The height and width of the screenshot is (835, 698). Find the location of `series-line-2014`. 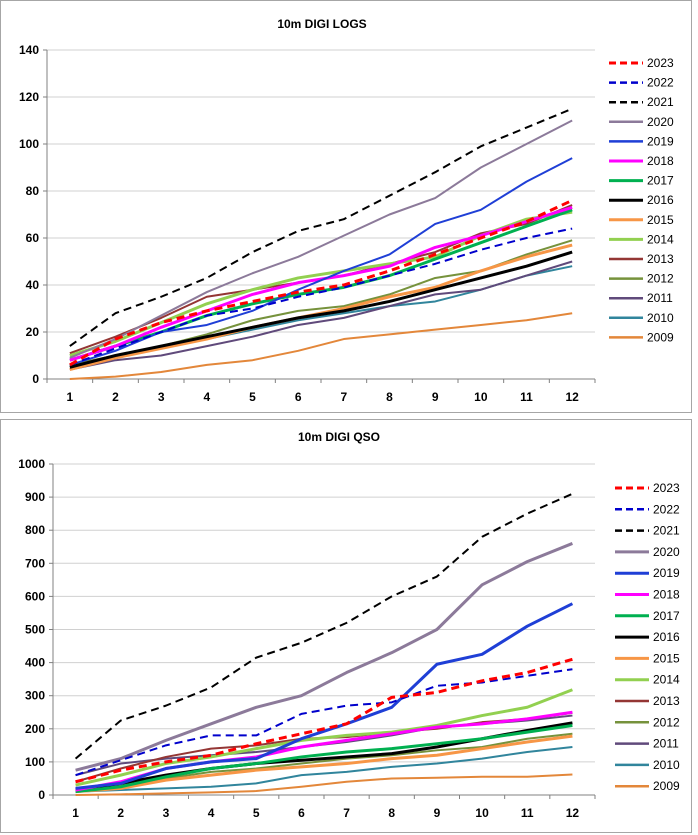

series-line-2014 is located at coordinates (324, 737).